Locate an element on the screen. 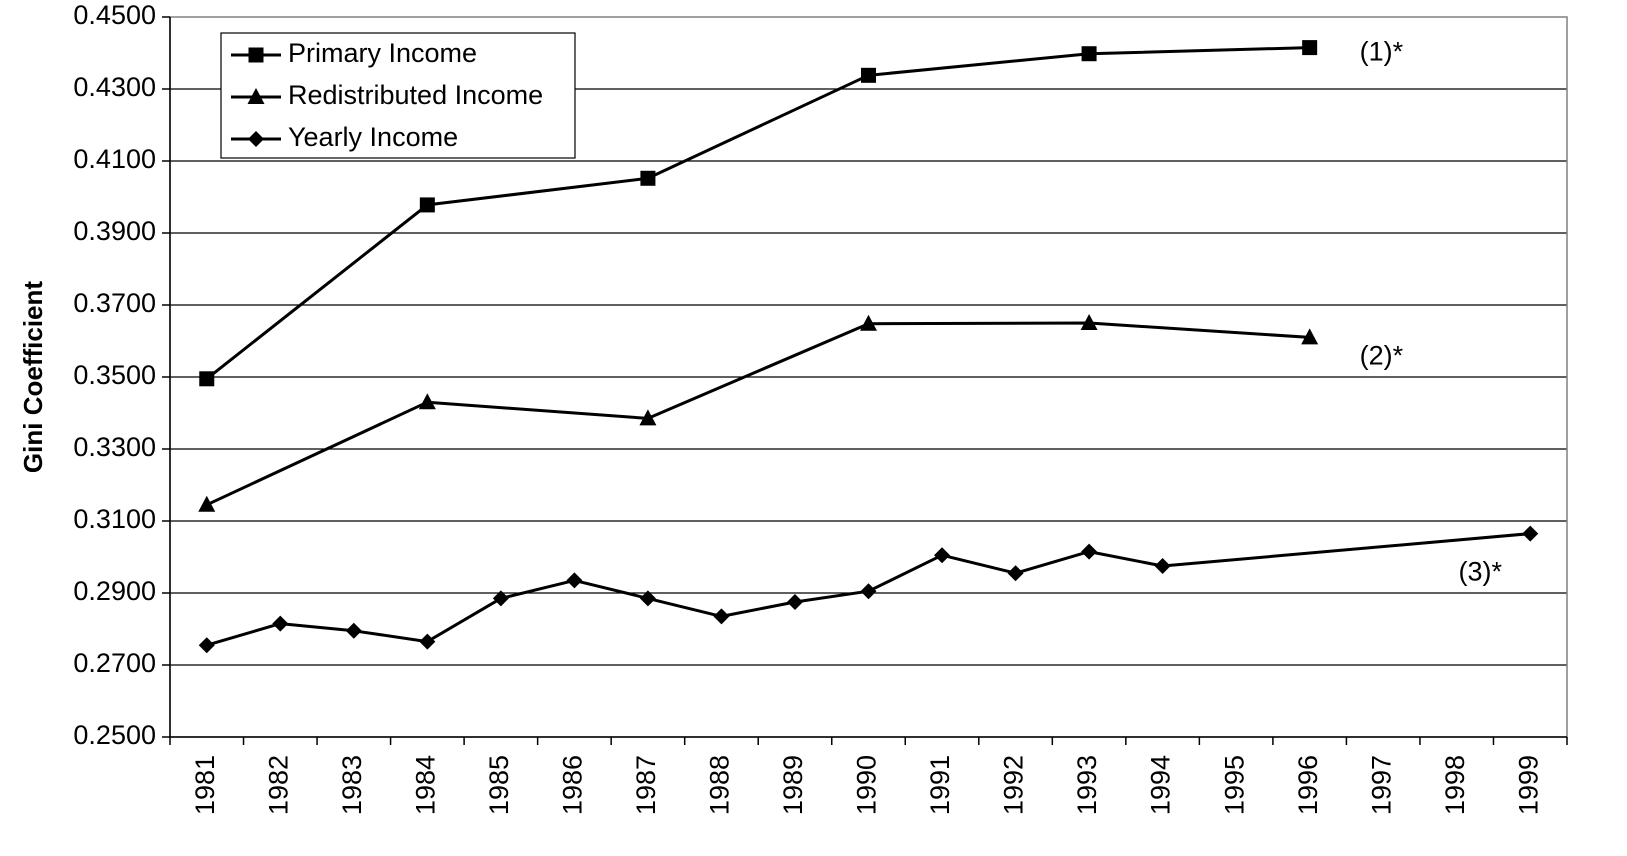 Image resolution: width=1627 pixels, height=856 pixels. x-tick-label: 1984 is located at coordinates (425, 785).